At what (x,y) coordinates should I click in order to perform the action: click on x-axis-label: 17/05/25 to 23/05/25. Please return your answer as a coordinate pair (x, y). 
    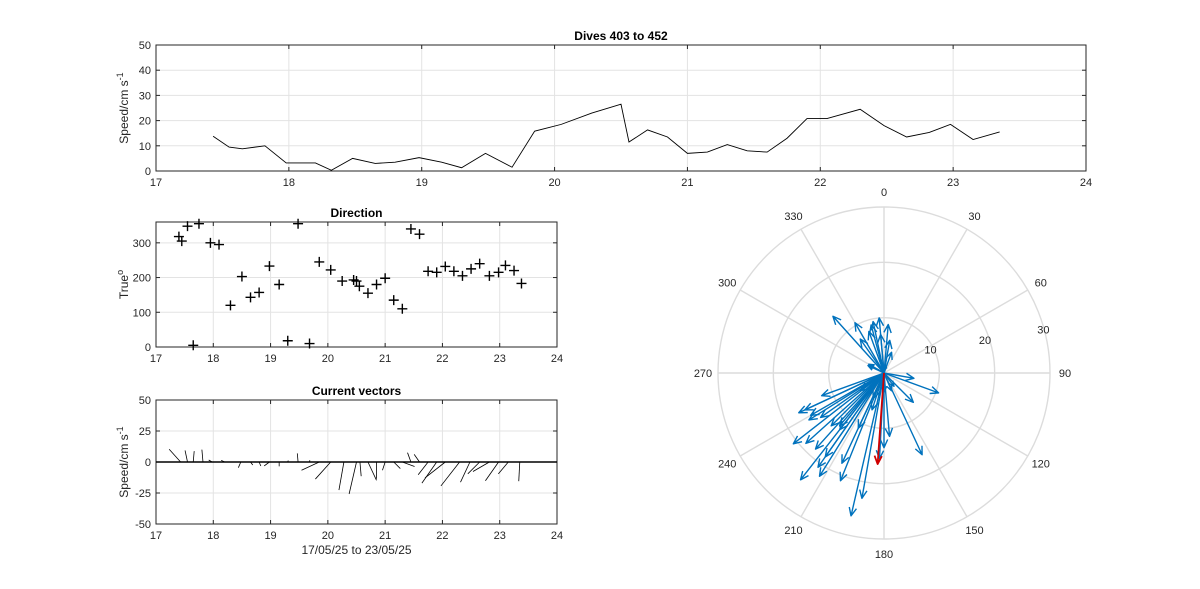
    Looking at the image, I should click on (356, 550).